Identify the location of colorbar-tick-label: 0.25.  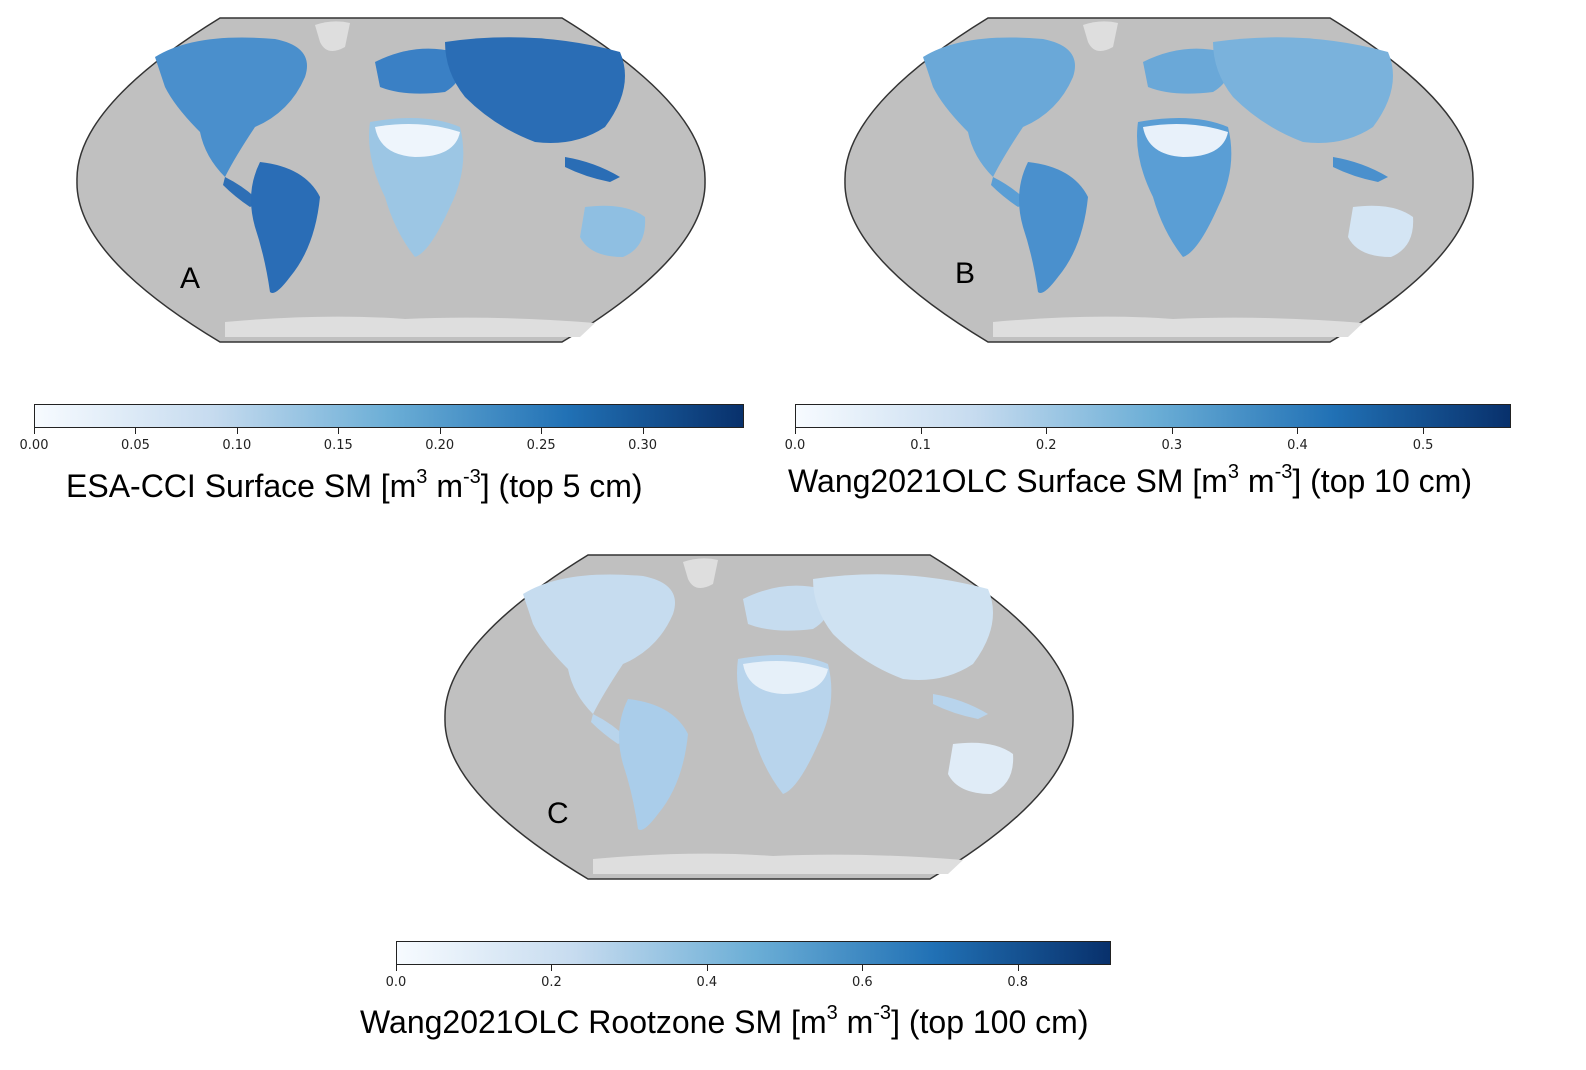
(541, 445).